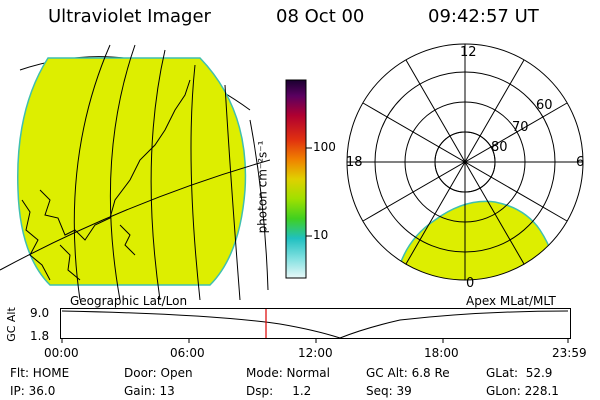 Image resolution: width=600 pixels, height=400 pixels. Describe the element at coordinates (354, 162) in the screenshot. I see `mlt-label-18: 18` at that location.